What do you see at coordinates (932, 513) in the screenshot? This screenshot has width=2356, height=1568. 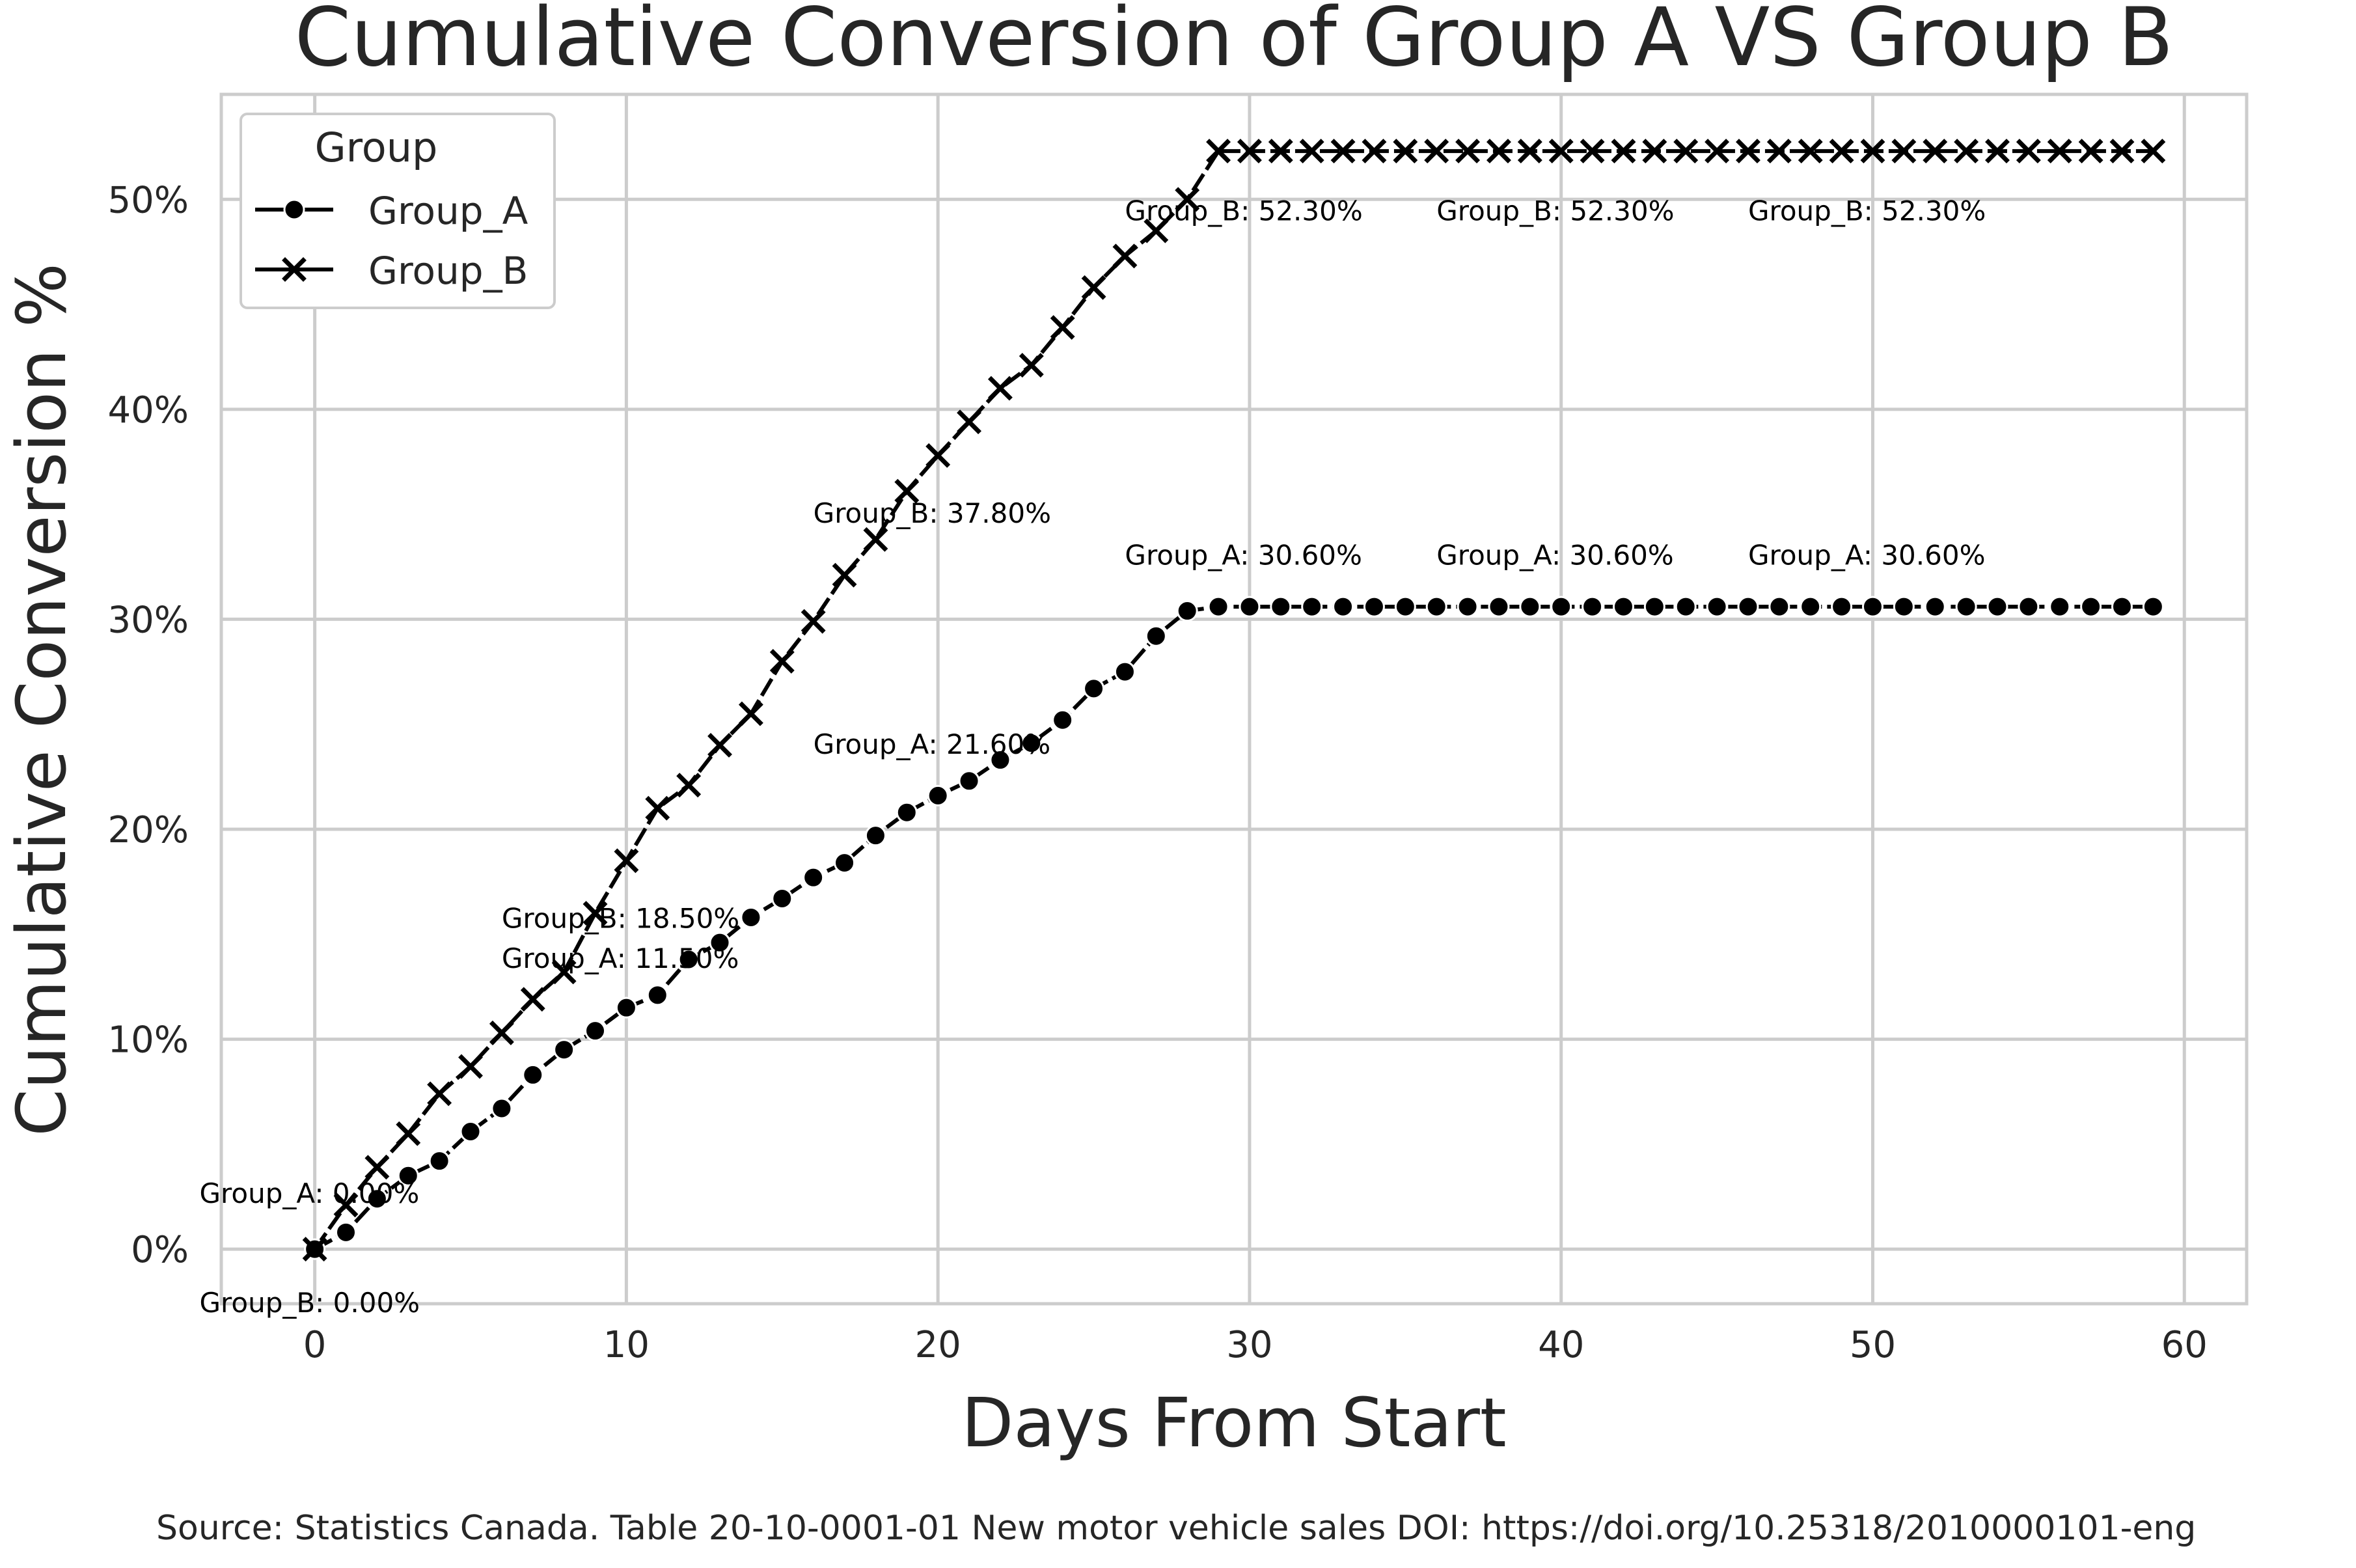 I see `annotation-label: Group_B: 37.80%` at bounding box center [932, 513].